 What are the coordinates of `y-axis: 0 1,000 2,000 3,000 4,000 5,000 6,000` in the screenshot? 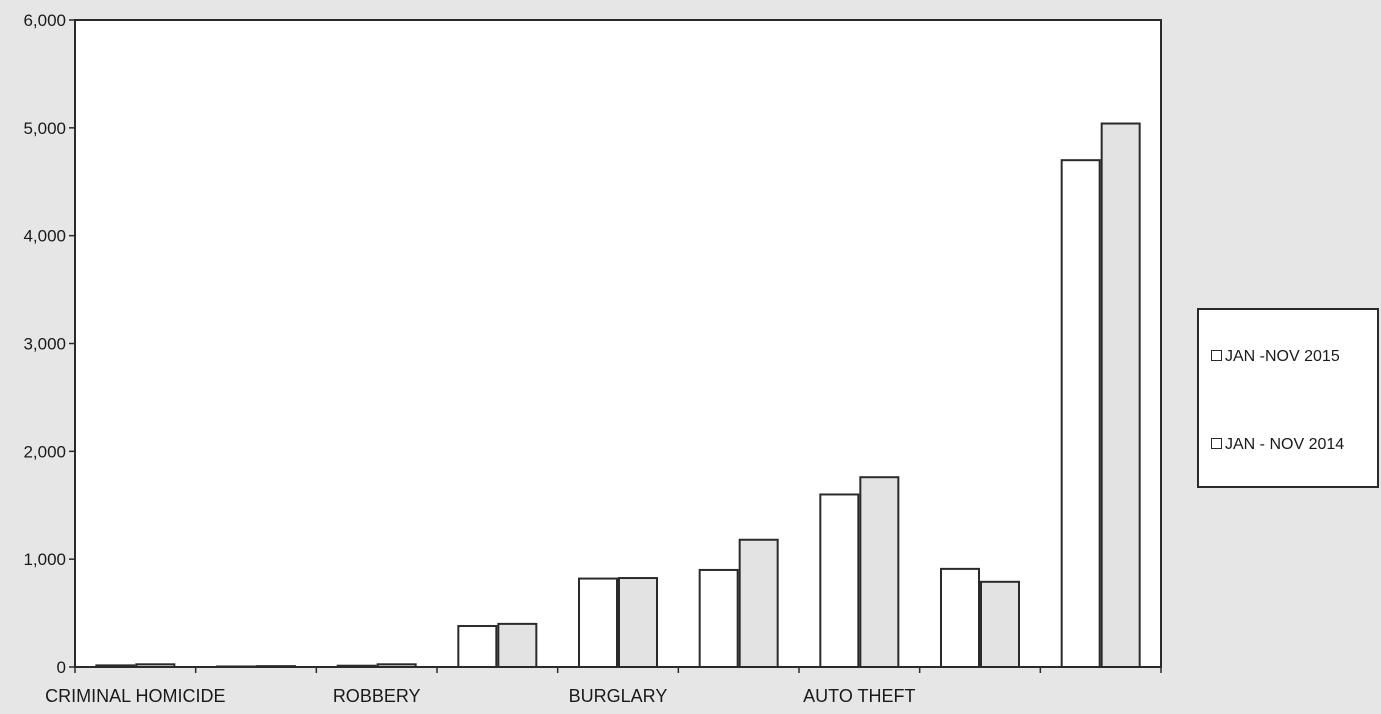 It's located at (49, 344).